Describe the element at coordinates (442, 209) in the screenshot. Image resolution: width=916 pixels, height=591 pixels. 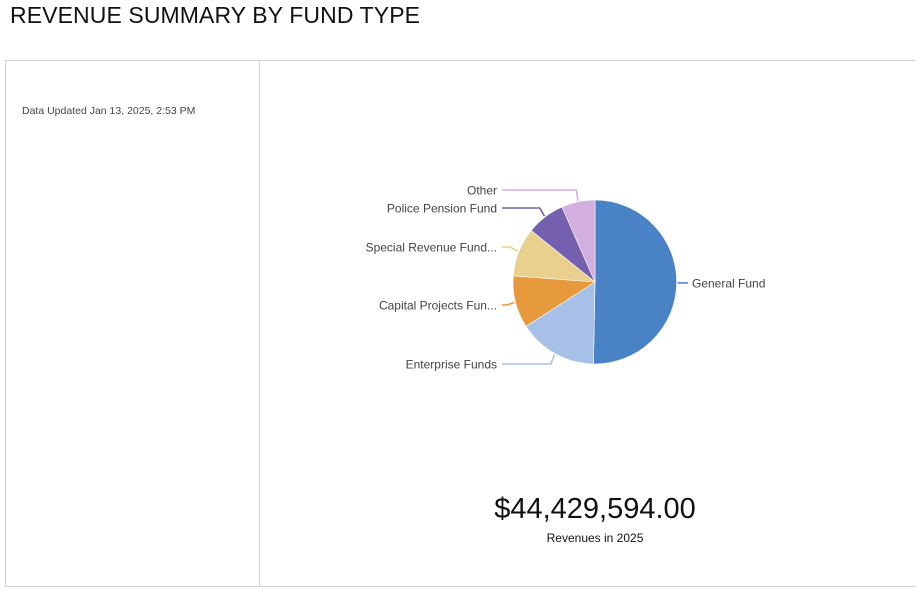
I see `pie-slice-label: Police Pension Fund` at that location.